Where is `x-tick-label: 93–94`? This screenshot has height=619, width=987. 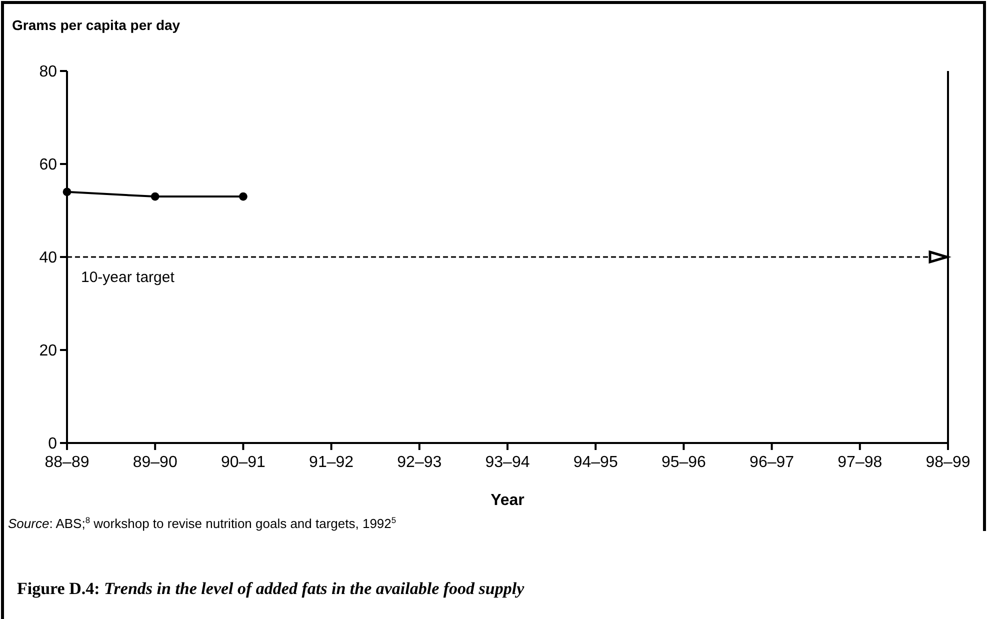 x-tick-label: 93–94 is located at coordinates (507, 462).